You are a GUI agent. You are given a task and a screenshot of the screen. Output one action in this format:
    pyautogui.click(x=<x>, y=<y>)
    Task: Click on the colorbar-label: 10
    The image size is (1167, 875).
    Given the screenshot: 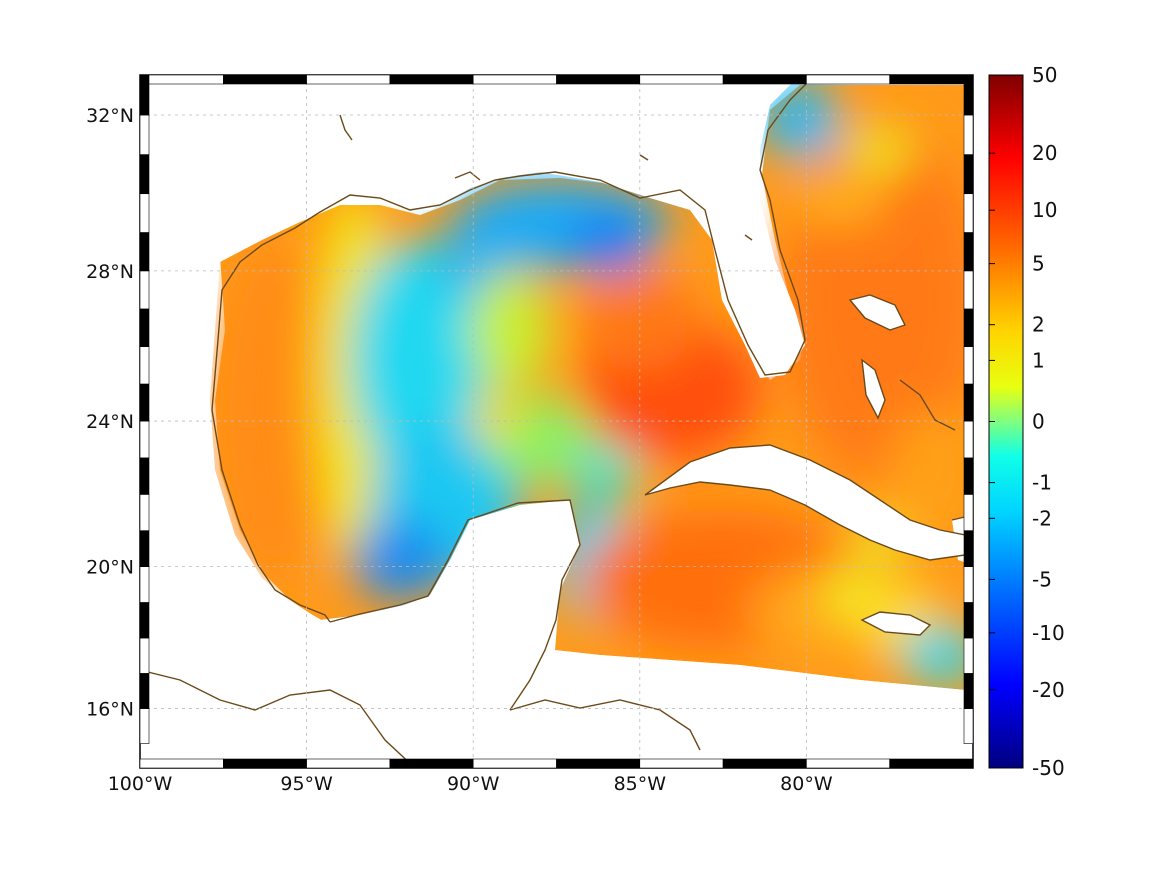 What is the action you would take?
    pyautogui.click(x=1044, y=210)
    